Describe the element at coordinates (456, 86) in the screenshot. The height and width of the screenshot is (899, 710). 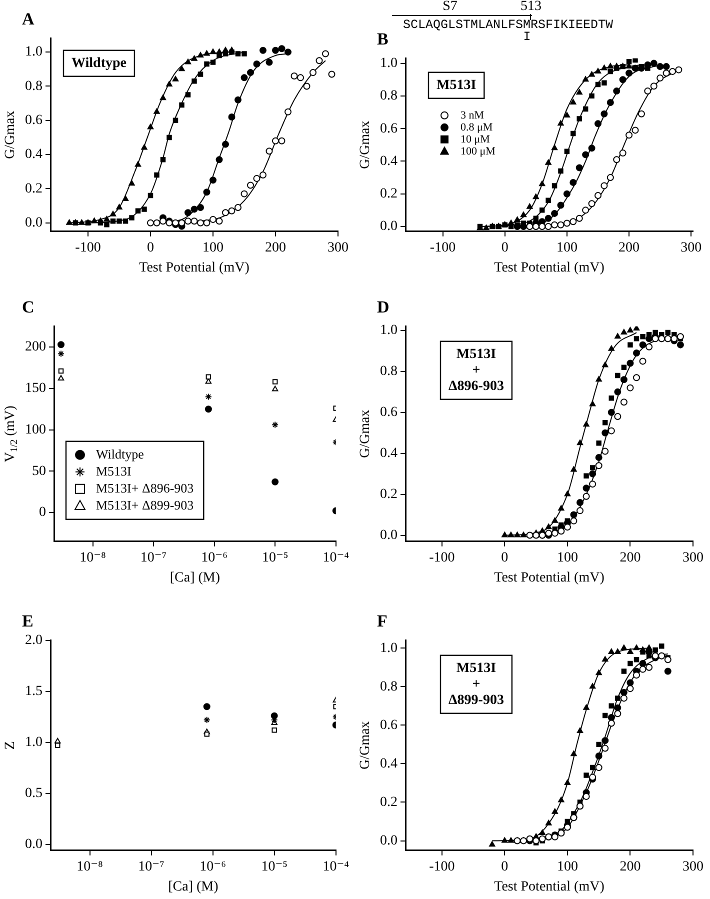
I see `annotation: M513I` at that location.